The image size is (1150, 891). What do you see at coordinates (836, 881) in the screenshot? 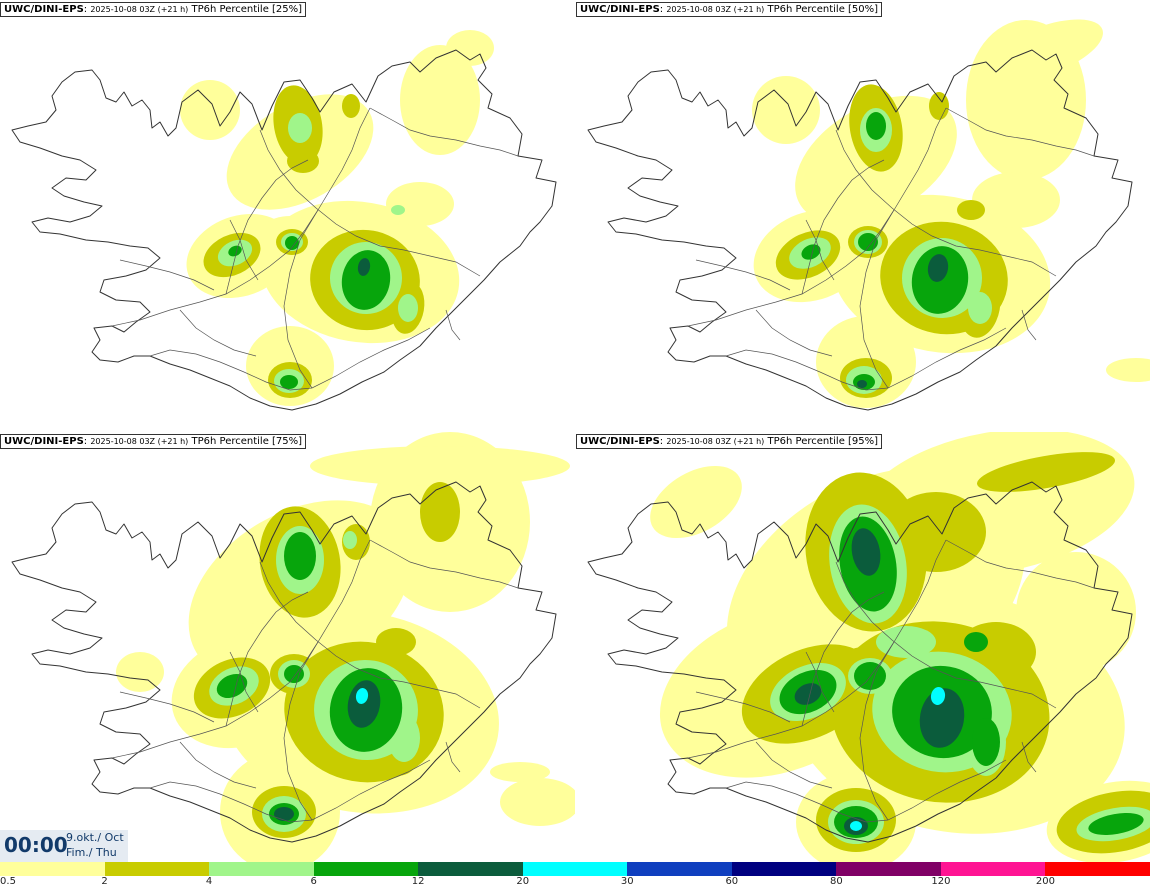
I see `legend-label: 80` at bounding box center [836, 881].